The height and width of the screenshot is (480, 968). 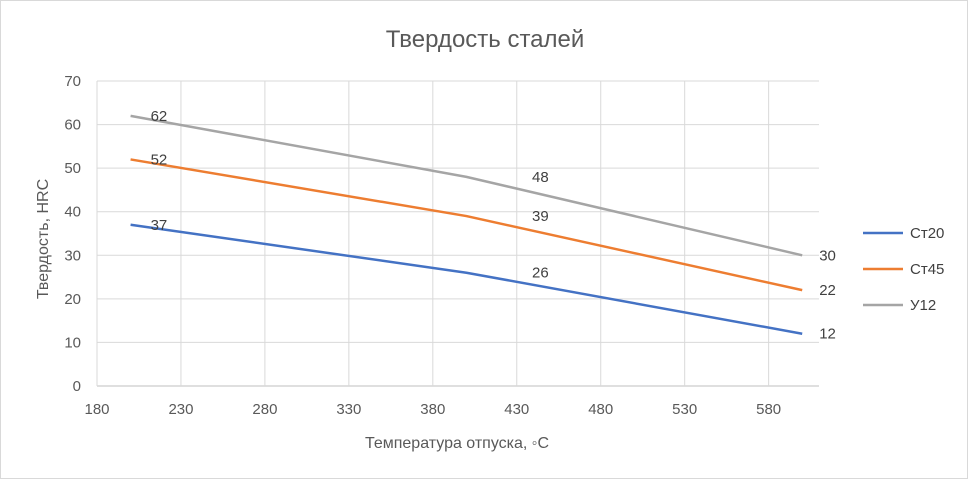 I want to click on y-tick-label: 20, so click(x=72, y=299).